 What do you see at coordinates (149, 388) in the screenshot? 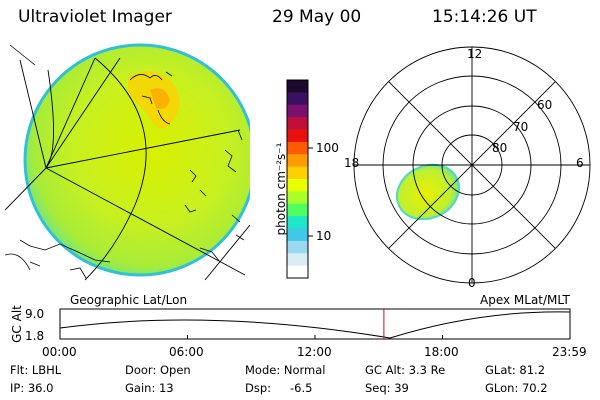
I see `info-gain: Gain: 13` at bounding box center [149, 388].